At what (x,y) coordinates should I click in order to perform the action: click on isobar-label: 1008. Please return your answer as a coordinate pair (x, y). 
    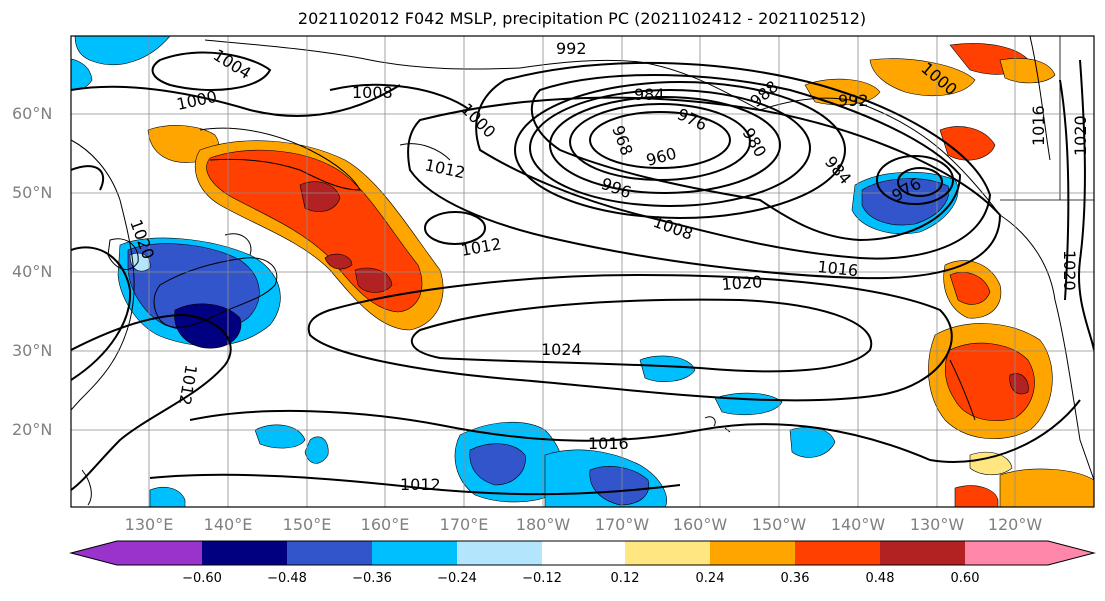
    Looking at the image, I should click on (372, 92).